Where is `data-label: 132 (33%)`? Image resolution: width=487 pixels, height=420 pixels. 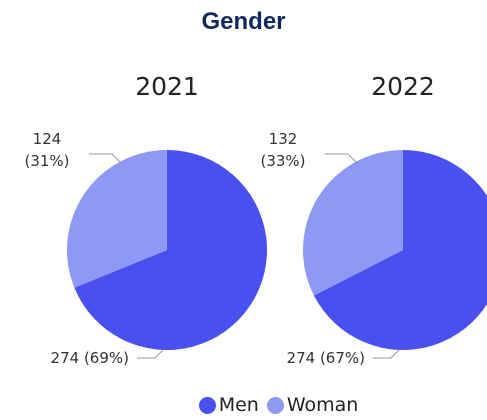
data-label: 132 (33%) is located at coordinates (283, 150).